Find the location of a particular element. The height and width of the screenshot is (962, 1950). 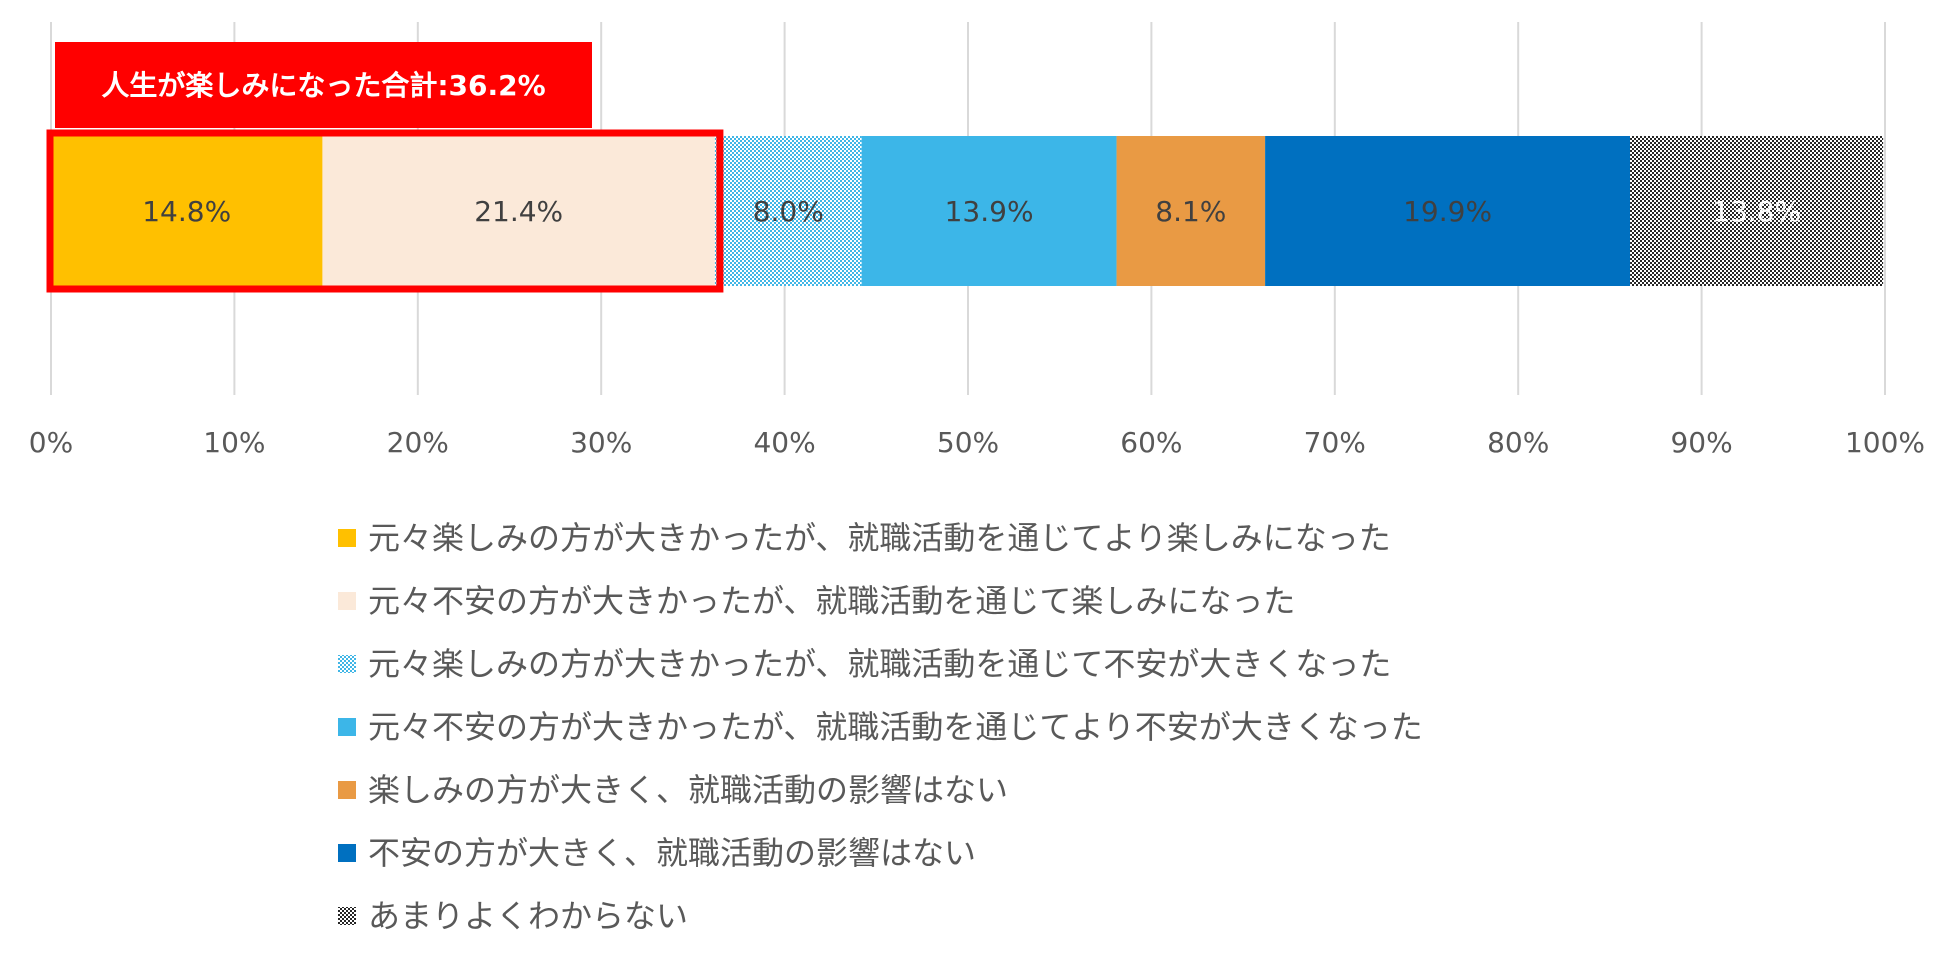

x-tick-label: 80% is located at coordinates (1518, 442).